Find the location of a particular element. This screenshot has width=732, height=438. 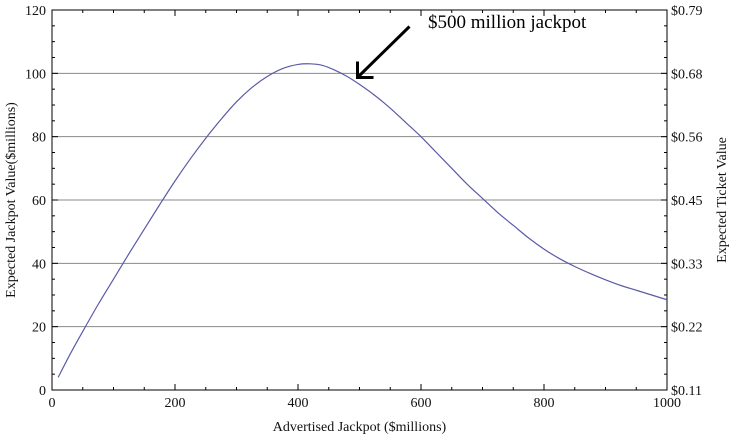

x-tick-label: 200 is located at coordinates (175, 403).